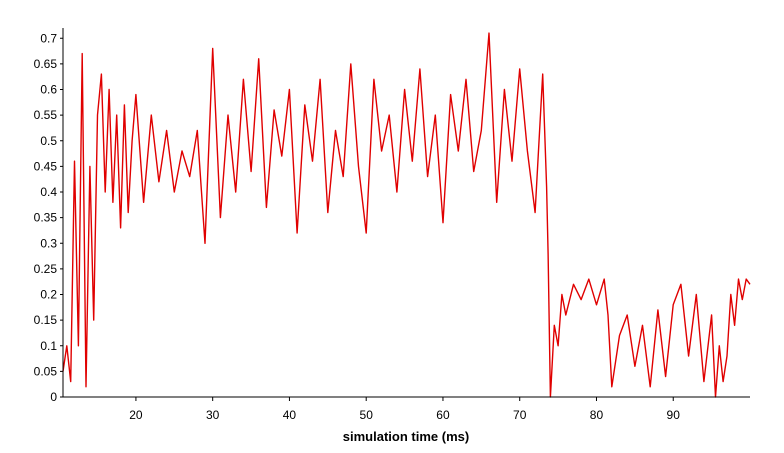 This screenshot has width=784, height=453. What do you see at coordinates (48, 192) in the screenshot?
I see `y-tick-label: 0.4` at bounding box center [48, 192].